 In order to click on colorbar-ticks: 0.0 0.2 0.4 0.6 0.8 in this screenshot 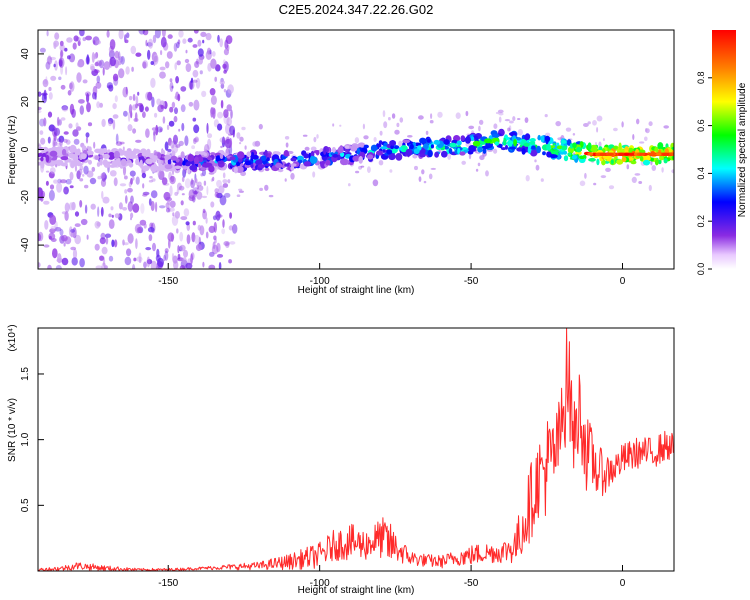, I will do `click(704, 173)`.